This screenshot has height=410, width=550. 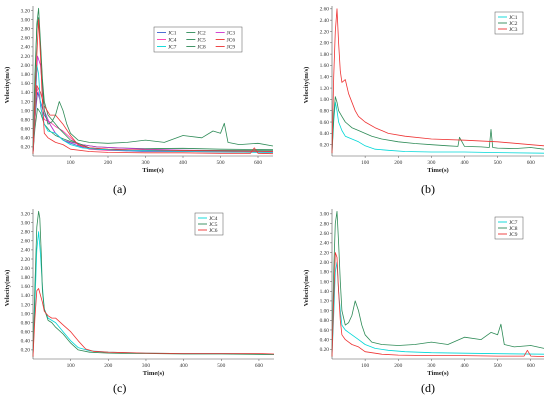 I want to click on y-tick-label: 3.20, so click(x=26, y=11).